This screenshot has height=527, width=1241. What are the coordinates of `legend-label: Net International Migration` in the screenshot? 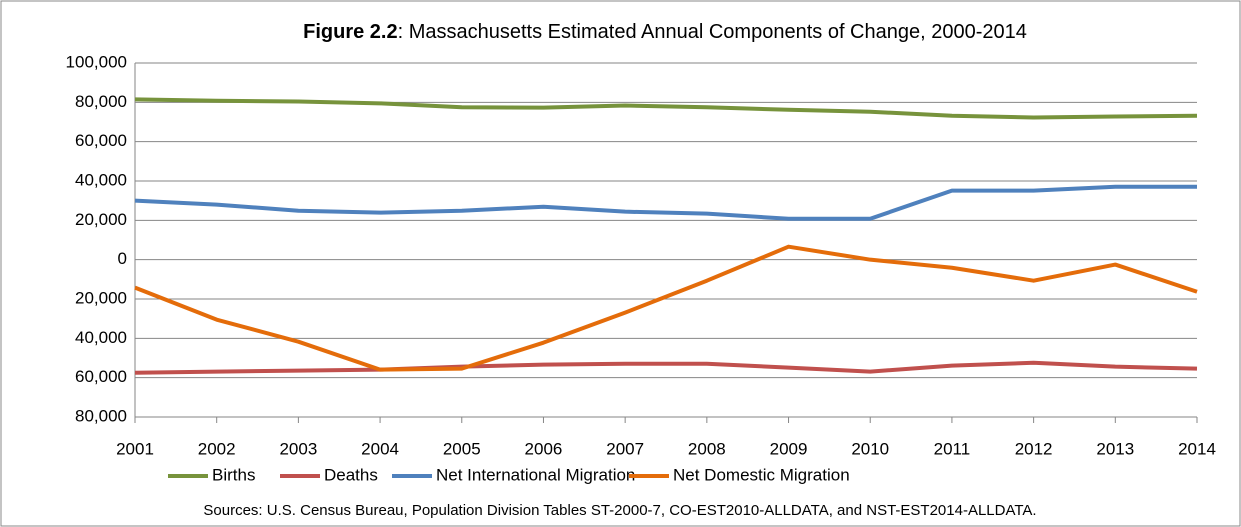 It's located at (535, 474).